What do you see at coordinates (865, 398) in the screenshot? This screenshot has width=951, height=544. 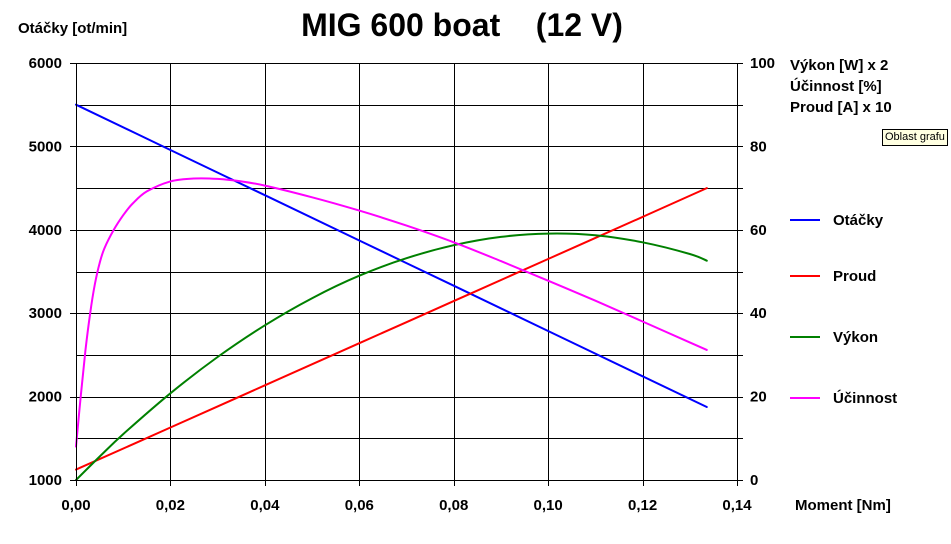 I see `legend-label: Účinnost` at bounding box center [865, 398].